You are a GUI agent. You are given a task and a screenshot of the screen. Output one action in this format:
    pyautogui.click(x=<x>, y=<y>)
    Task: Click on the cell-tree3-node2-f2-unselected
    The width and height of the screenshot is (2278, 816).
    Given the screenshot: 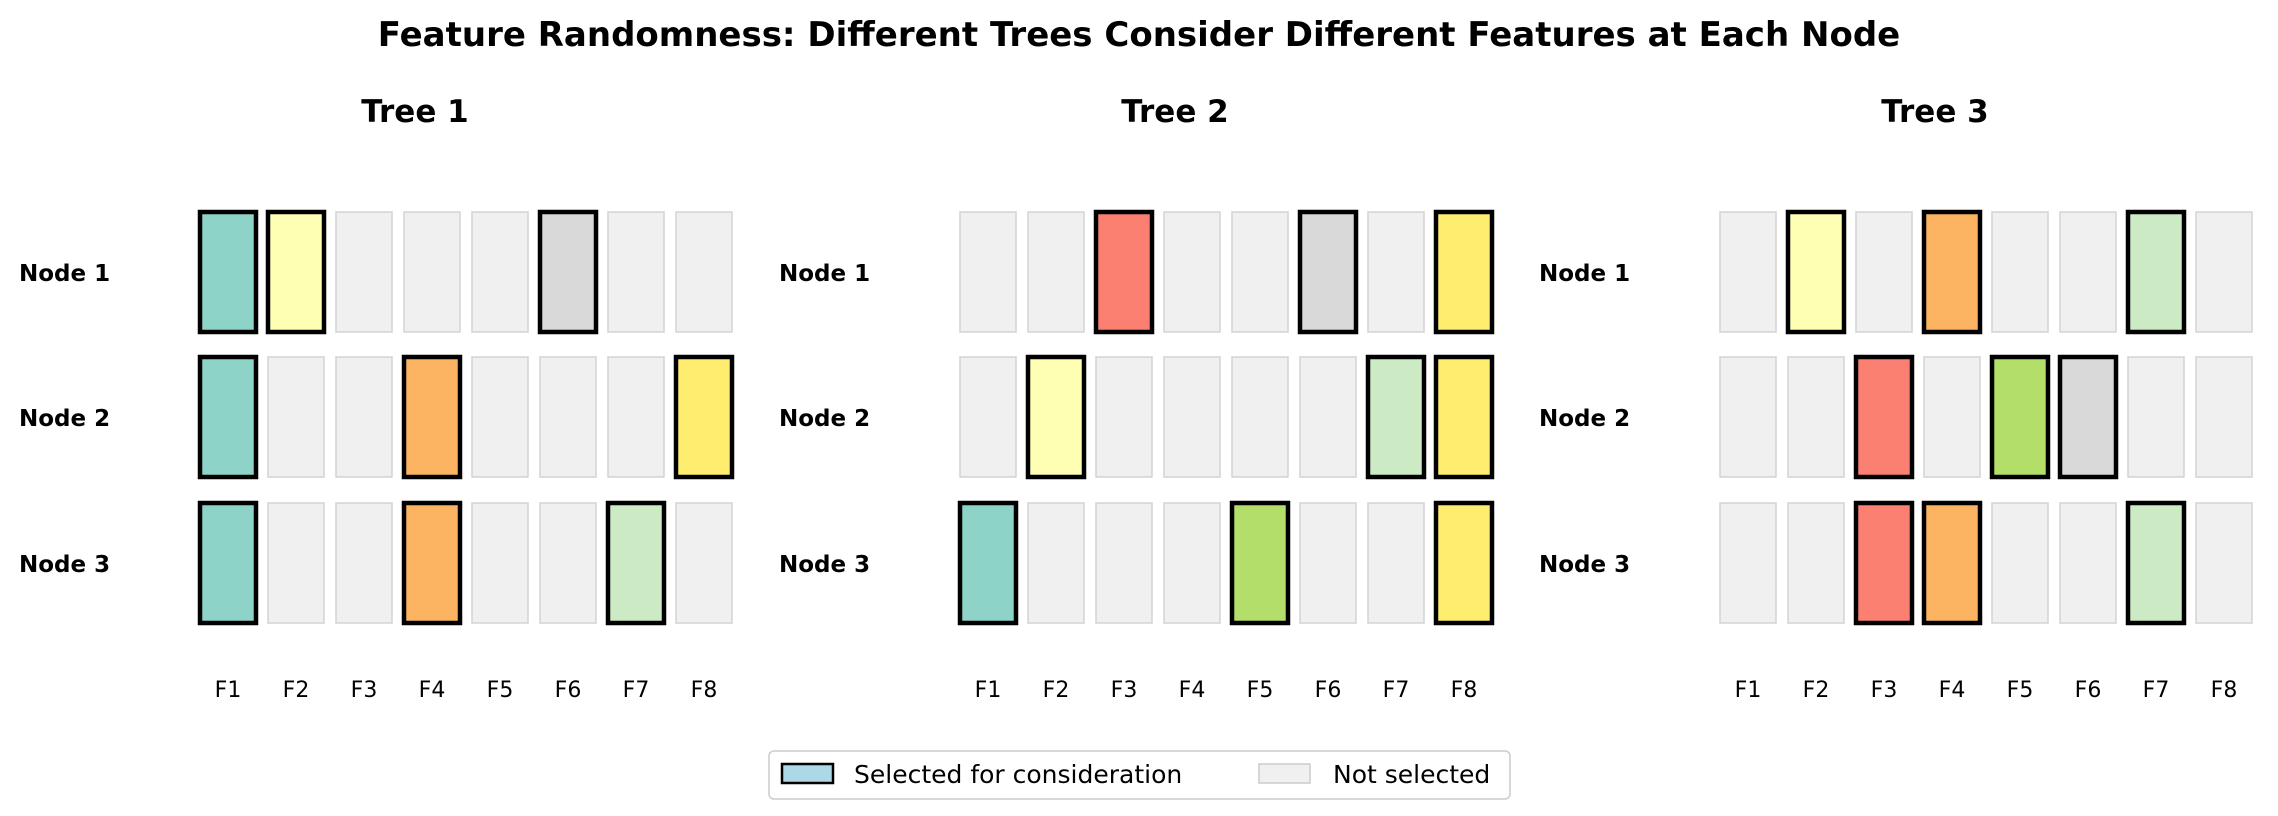 What is the action you would take?
    pyautogui.click(x=1816, y=417)
    